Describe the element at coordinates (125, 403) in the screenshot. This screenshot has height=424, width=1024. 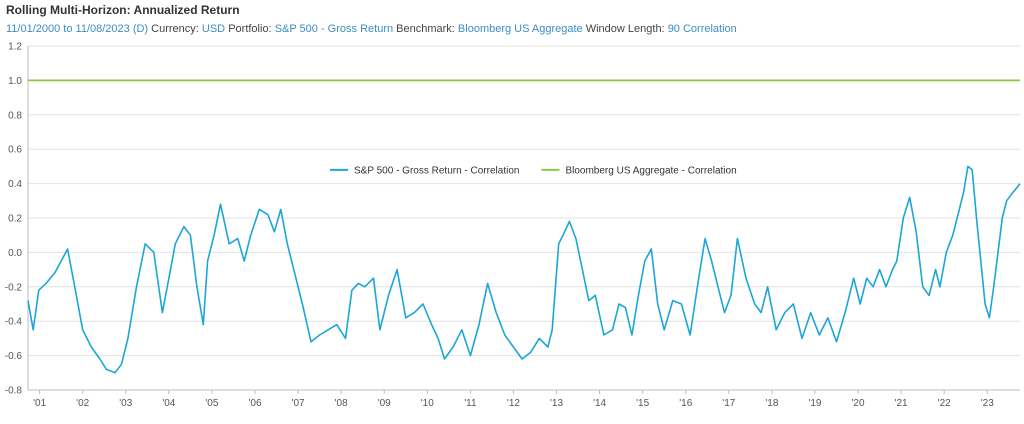
I see `x-tick-label: '03` at that location.